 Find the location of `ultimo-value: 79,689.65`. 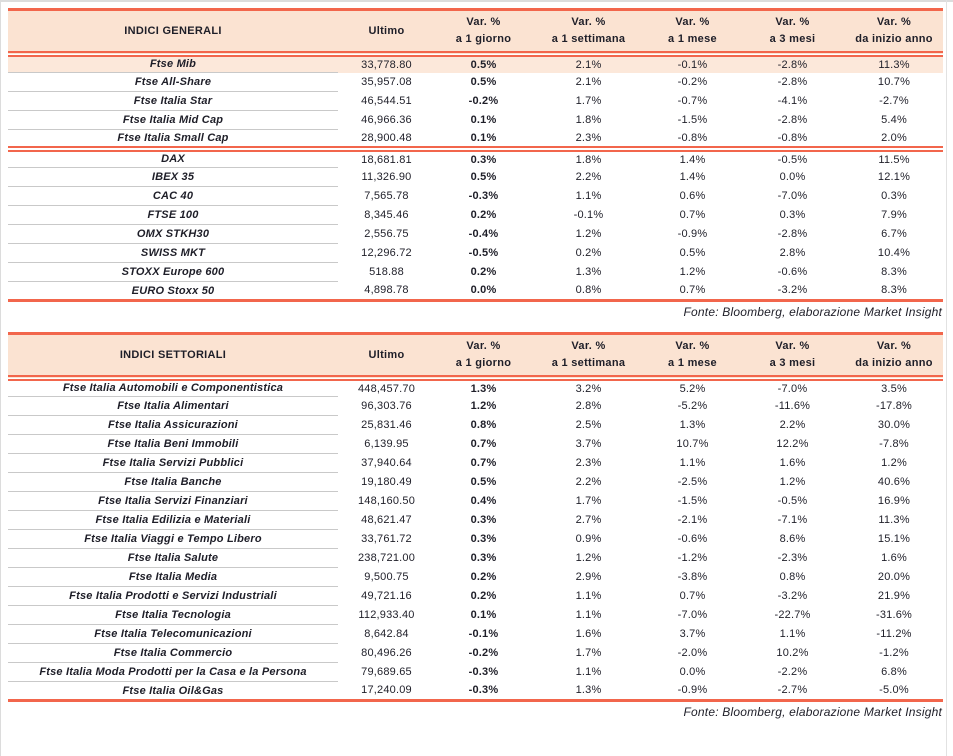

ultimo-value: 79,689.65 is located at coordinates (386, 672).